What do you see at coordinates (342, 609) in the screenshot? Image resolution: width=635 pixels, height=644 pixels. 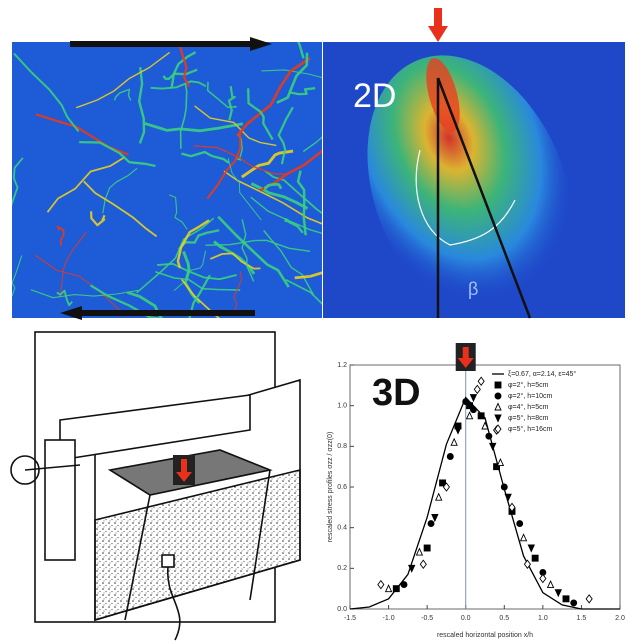 I see `y-tick-label: 0.0` at bounding box center [342, 609].